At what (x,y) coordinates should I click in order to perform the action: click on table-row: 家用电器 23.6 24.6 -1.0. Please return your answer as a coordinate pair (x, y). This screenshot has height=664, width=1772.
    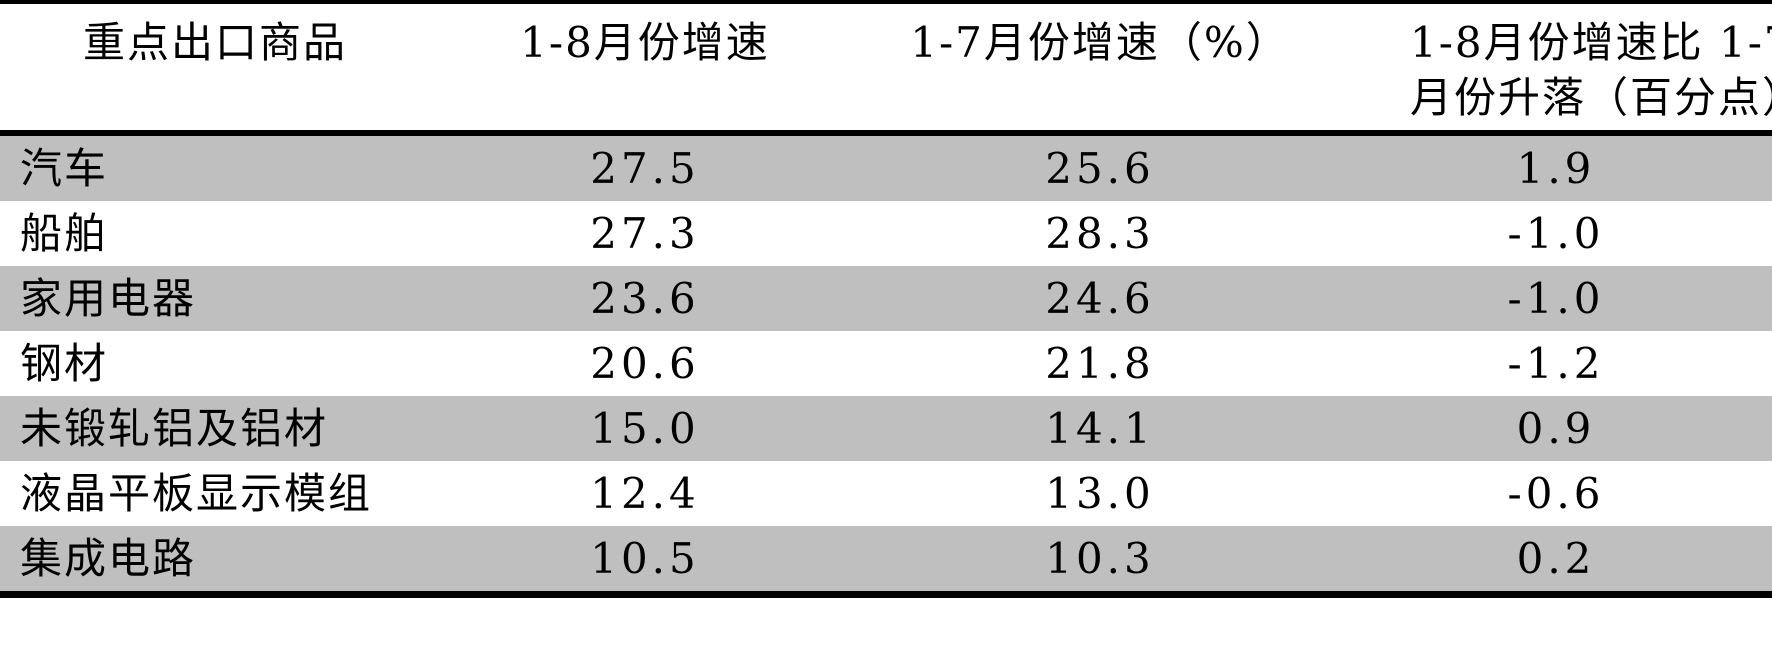
    Looking at the image, I should click on (886, 298).